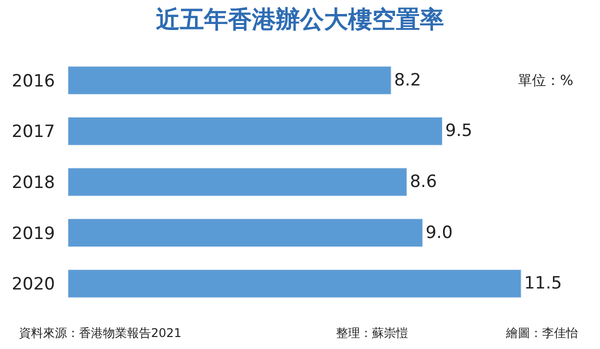  Describe the element at coordinates (33, 182) in the screenshot. I see `y-tick-label: 2018` at that location.